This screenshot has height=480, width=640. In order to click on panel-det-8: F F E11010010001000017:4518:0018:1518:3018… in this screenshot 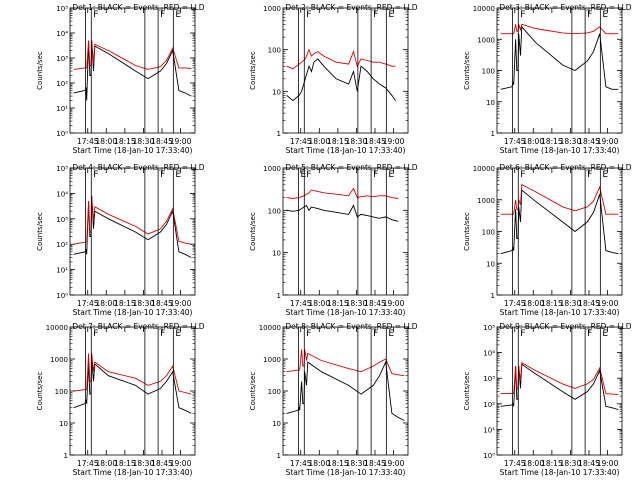, I will do `click(333, 399)`.